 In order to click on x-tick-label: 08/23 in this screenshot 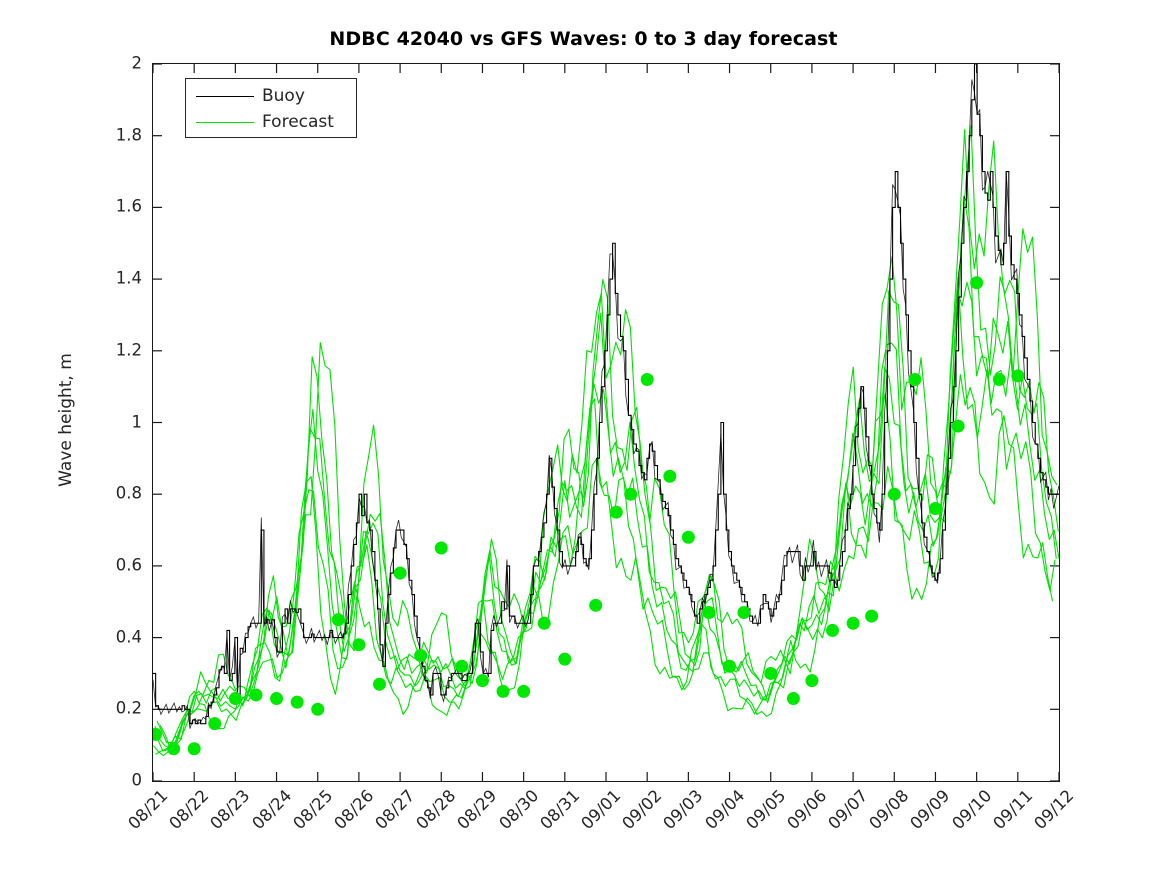, I will do `click(230, 810)`.